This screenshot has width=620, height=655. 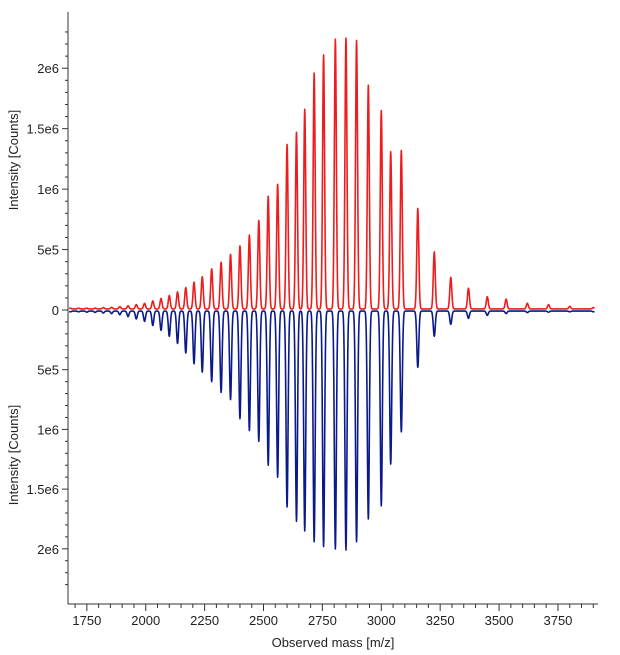 What do you see at coordinates (42, 129) in the screenshot?
I see `y-top-tick-label: 1.5e6` at bounding box center [42, 129].